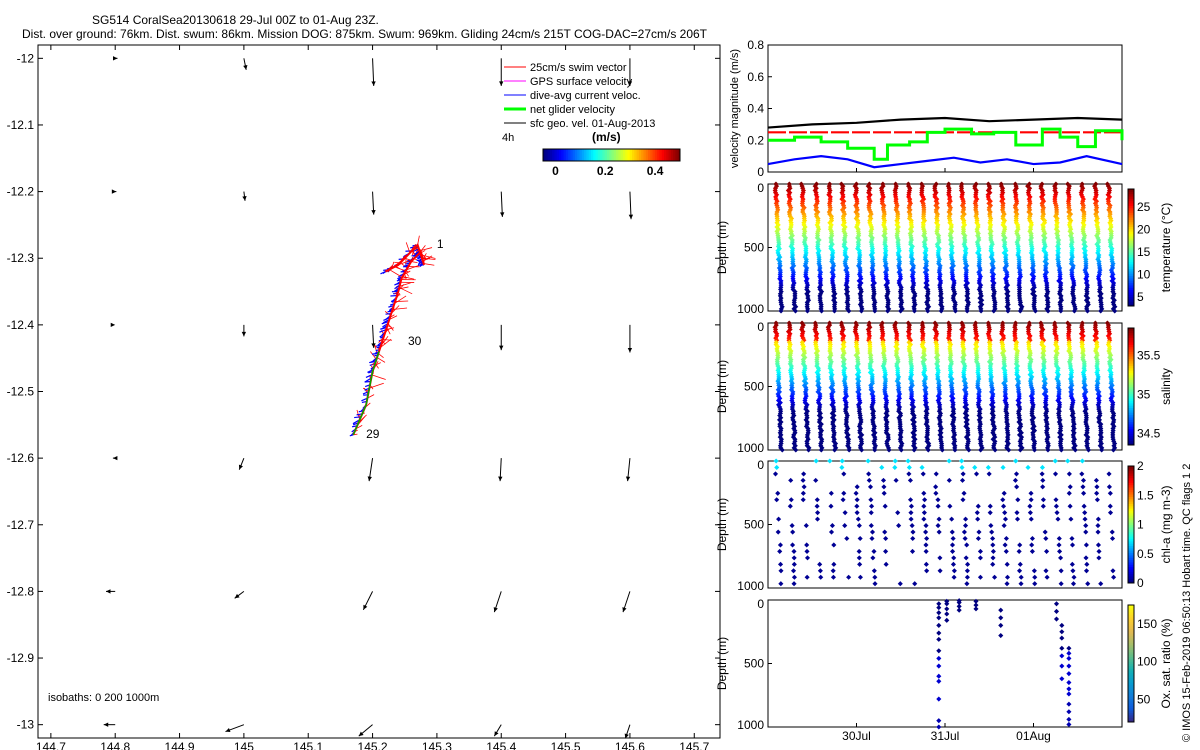  What do you see at coordinates (366, 393) in the screenshot?
I see `net-velocity-segment` at bounding box center [366, 393].